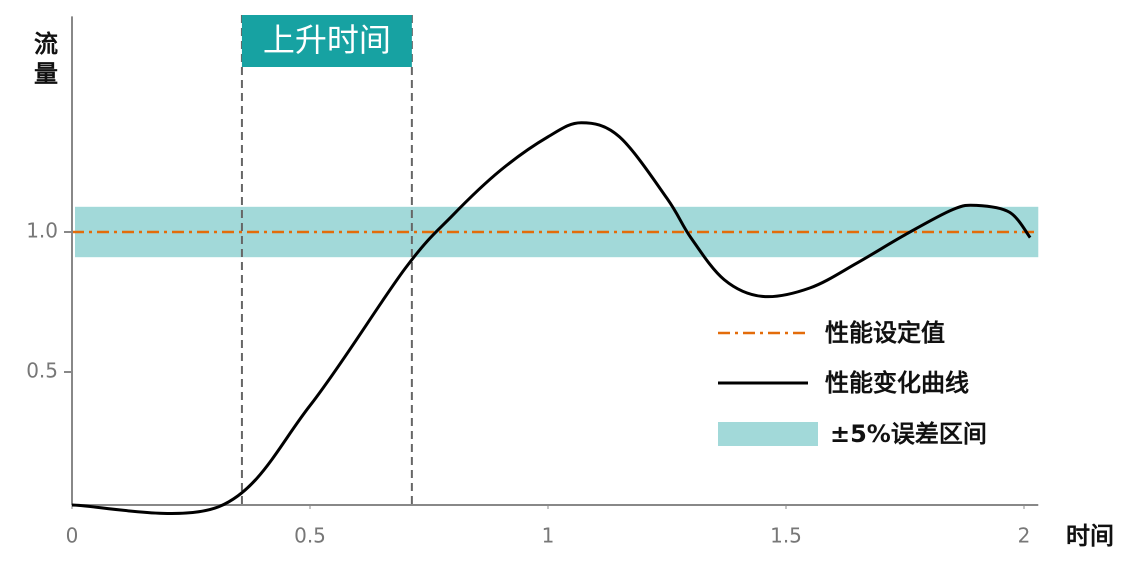  Describe the element at coordinates (897, 383) in the screenshot. I see `legend-label: 性能变化曲线` at that location.